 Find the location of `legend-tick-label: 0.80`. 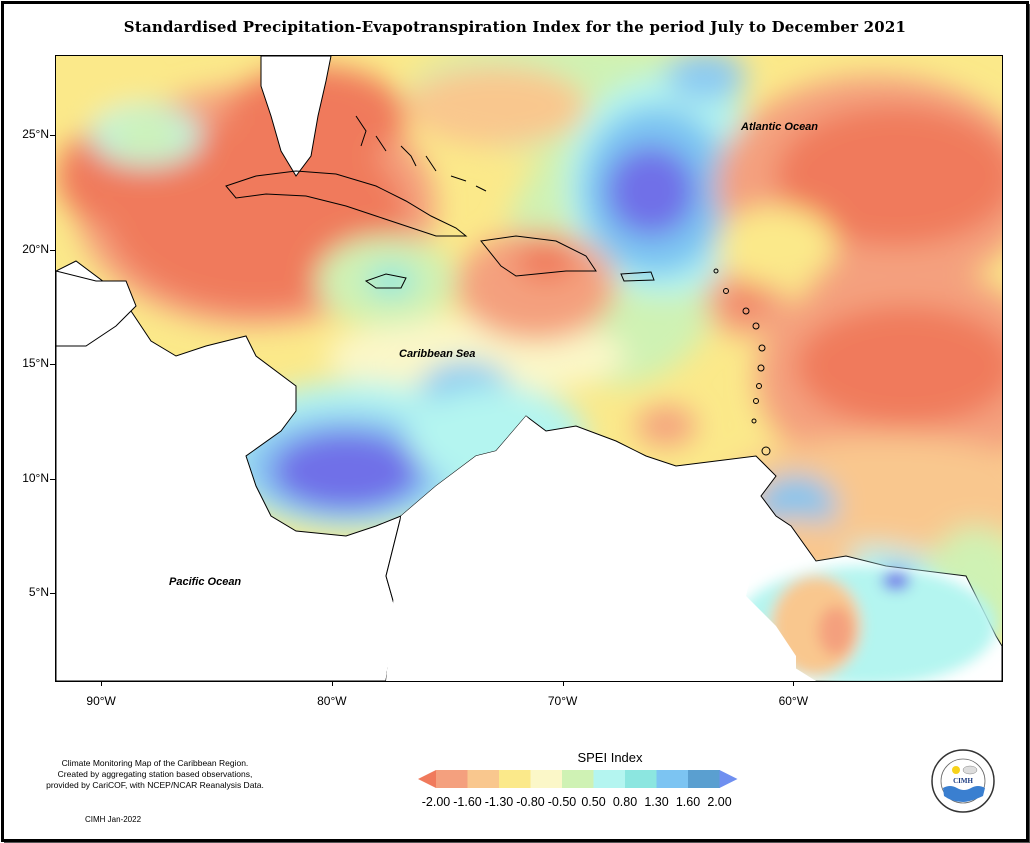

legend-tick-label: 0.80 is located at coordinates (625, 802).